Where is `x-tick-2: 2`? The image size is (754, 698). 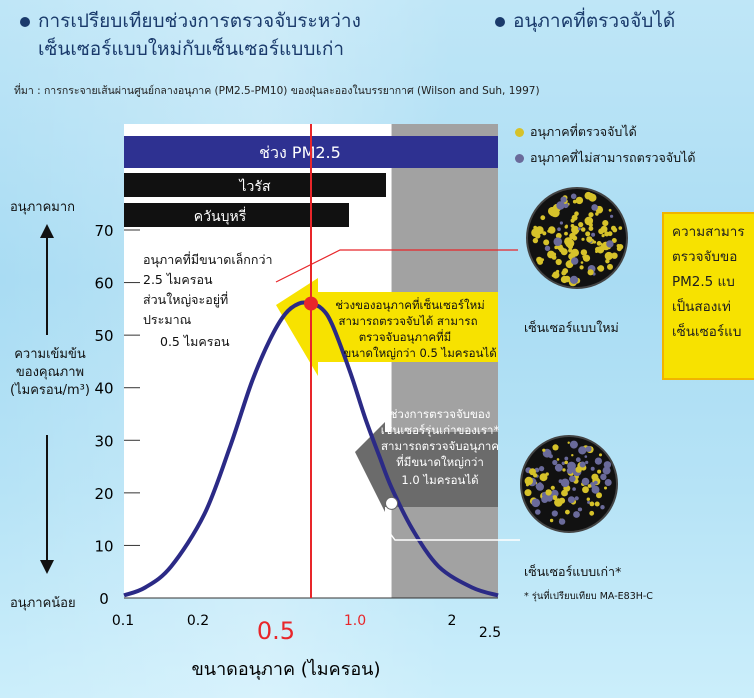 x-tick-2: 2 is located at coordinates (452, 621).